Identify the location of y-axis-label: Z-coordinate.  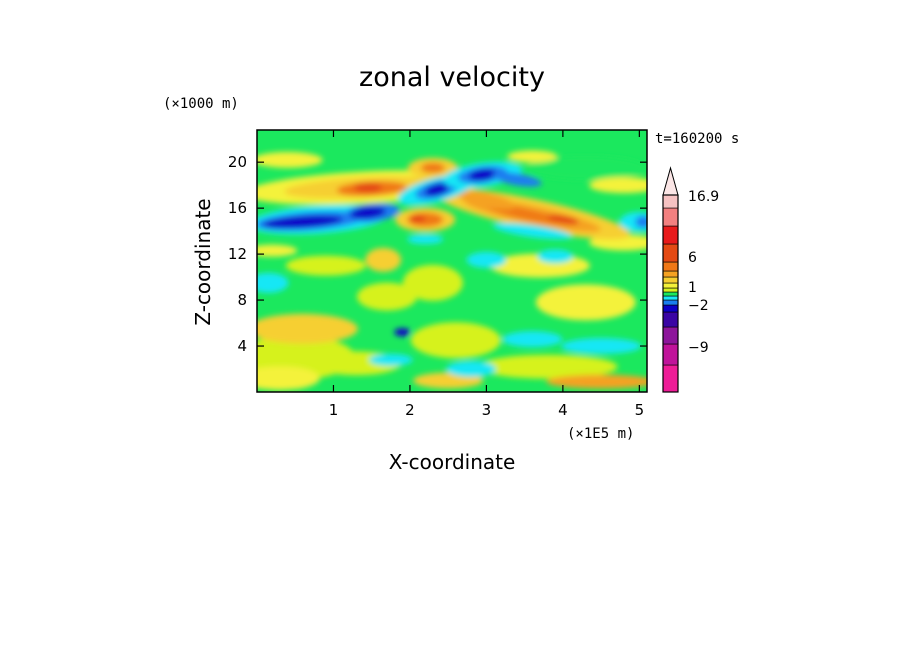
(203, 261).